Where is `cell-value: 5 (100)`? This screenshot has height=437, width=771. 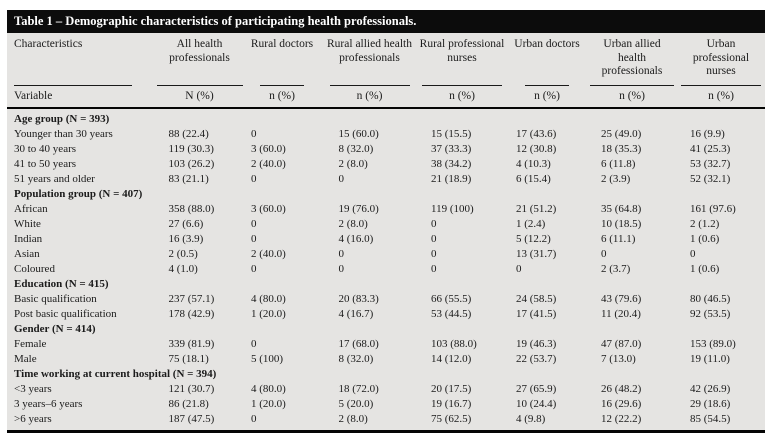 cell-value: 5 (100) is located at coordinates (267, 359).